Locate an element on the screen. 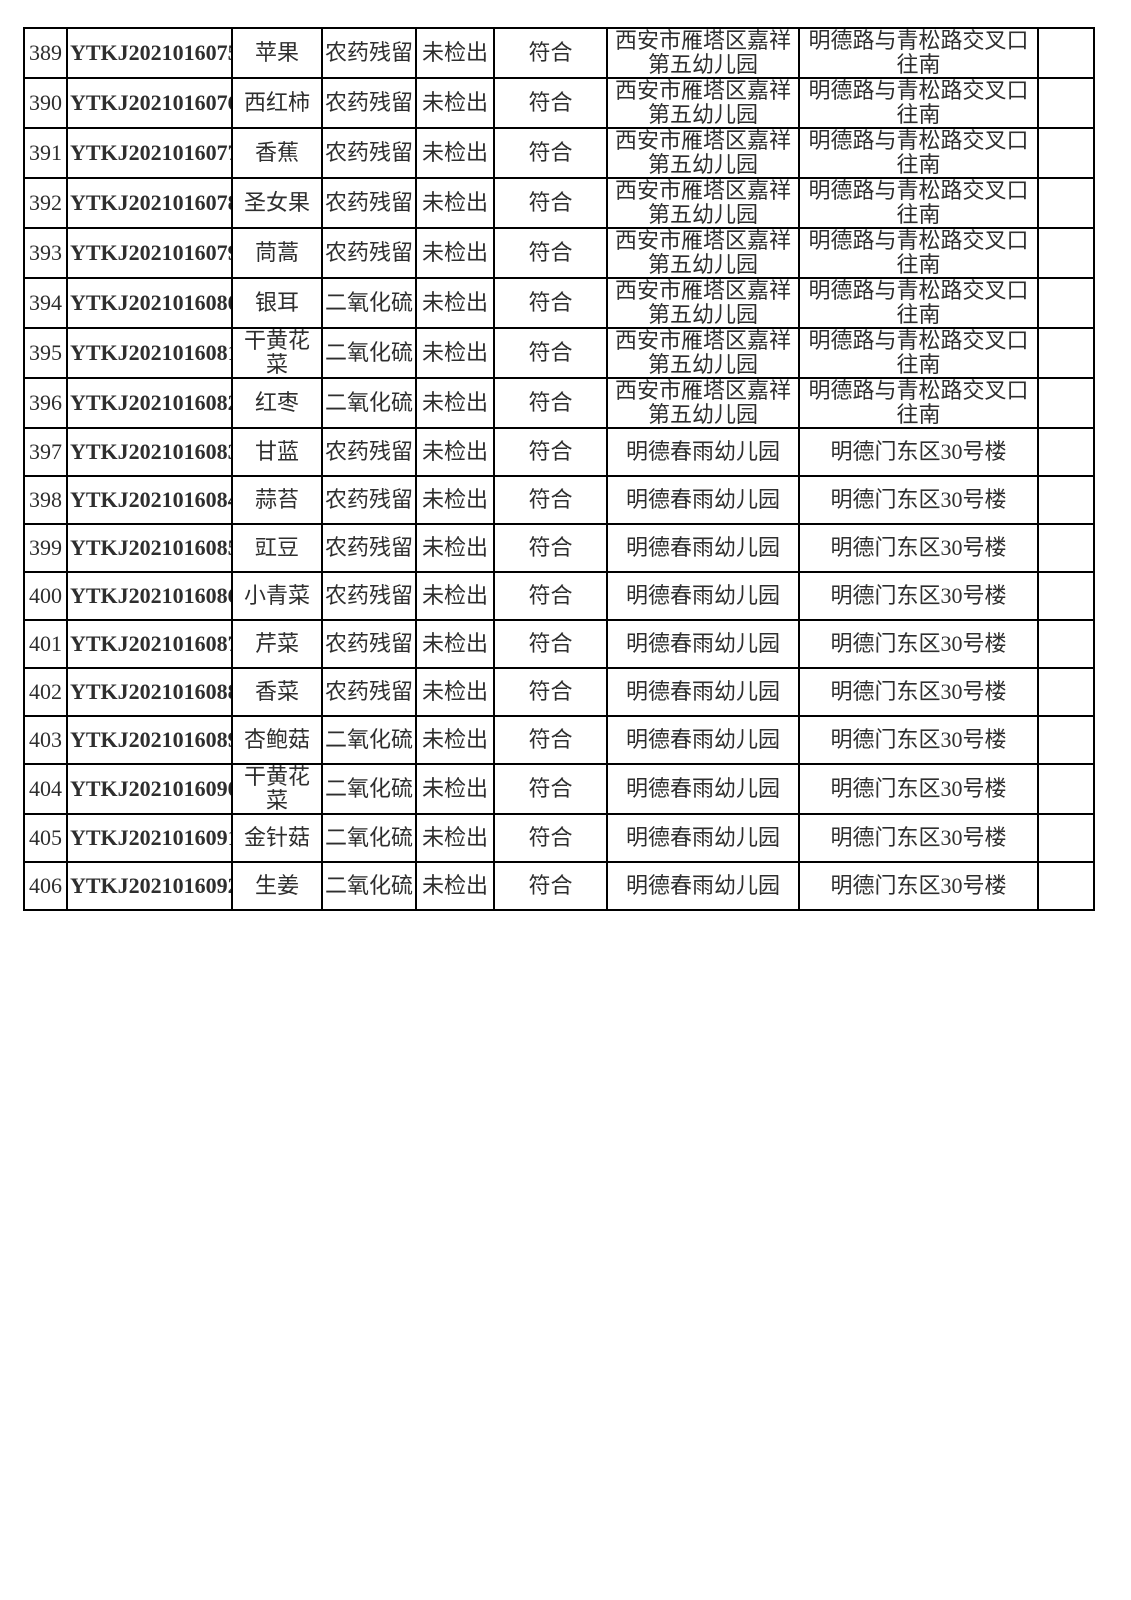 The height and width of the screenshot is (1600, 1131). cell-sample-name: 圣女果 is located at coordinates (277, 203).